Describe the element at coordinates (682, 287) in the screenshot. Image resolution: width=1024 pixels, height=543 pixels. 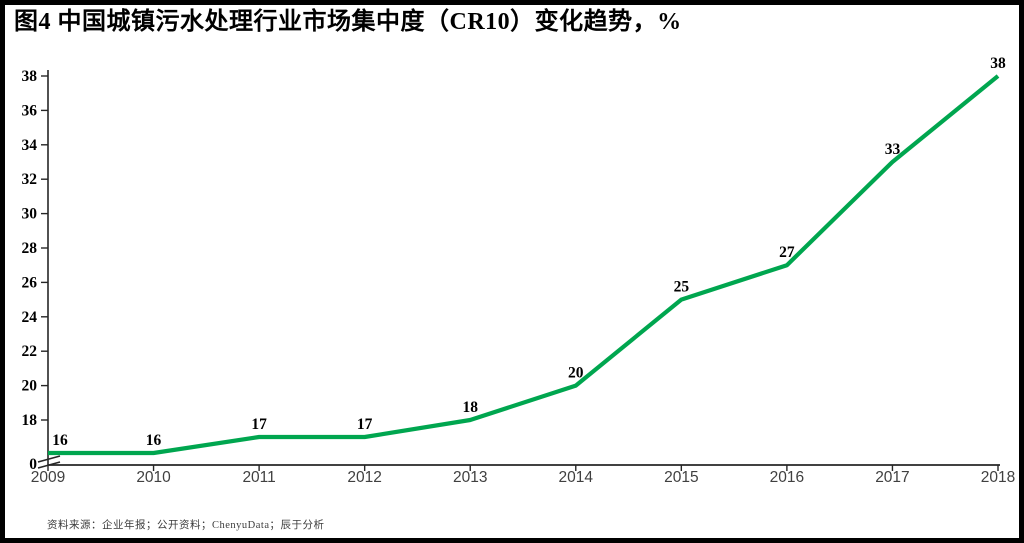
I see `data-point-label: 25` at that location.